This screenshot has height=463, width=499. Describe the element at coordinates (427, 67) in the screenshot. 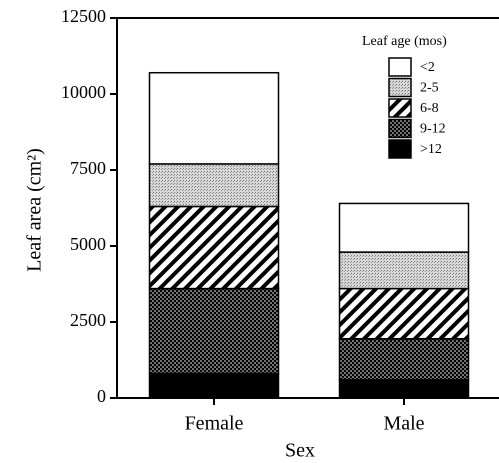

I see `legend-label: <2` at that location.